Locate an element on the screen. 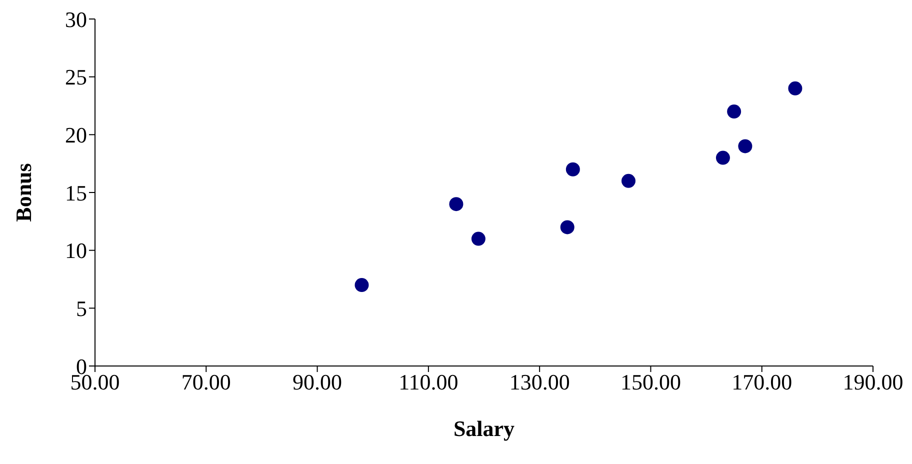 This screenshot has height=464, width=912. x-tick-label: 110.00 is located at coordinates (428, 382).